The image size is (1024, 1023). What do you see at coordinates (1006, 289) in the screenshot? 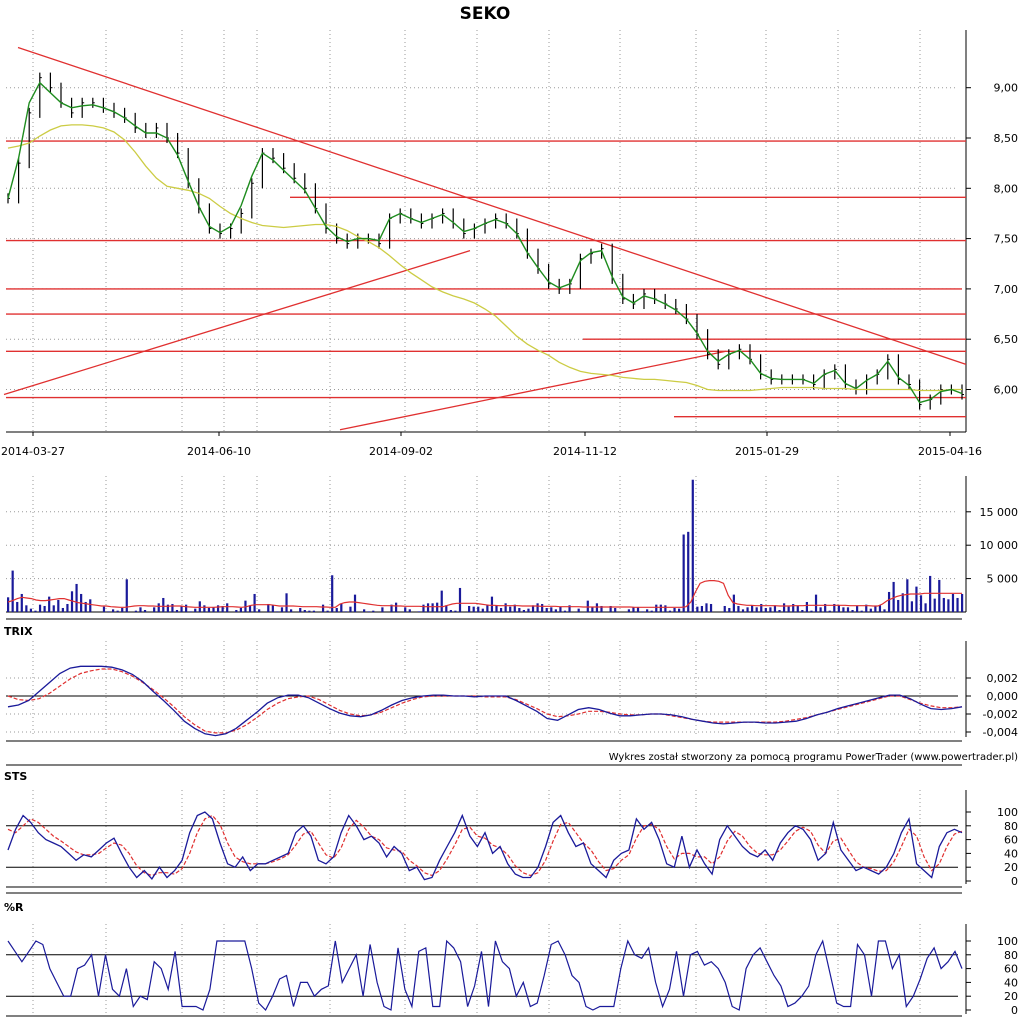
I see `price-y-tick-label: 7,00` at bounding box center [1006, 289].